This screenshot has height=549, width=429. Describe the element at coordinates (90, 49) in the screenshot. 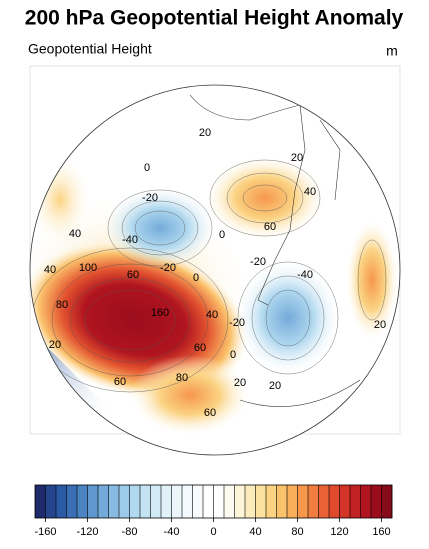

I see `subtitle: Geopotential Height` at that location.